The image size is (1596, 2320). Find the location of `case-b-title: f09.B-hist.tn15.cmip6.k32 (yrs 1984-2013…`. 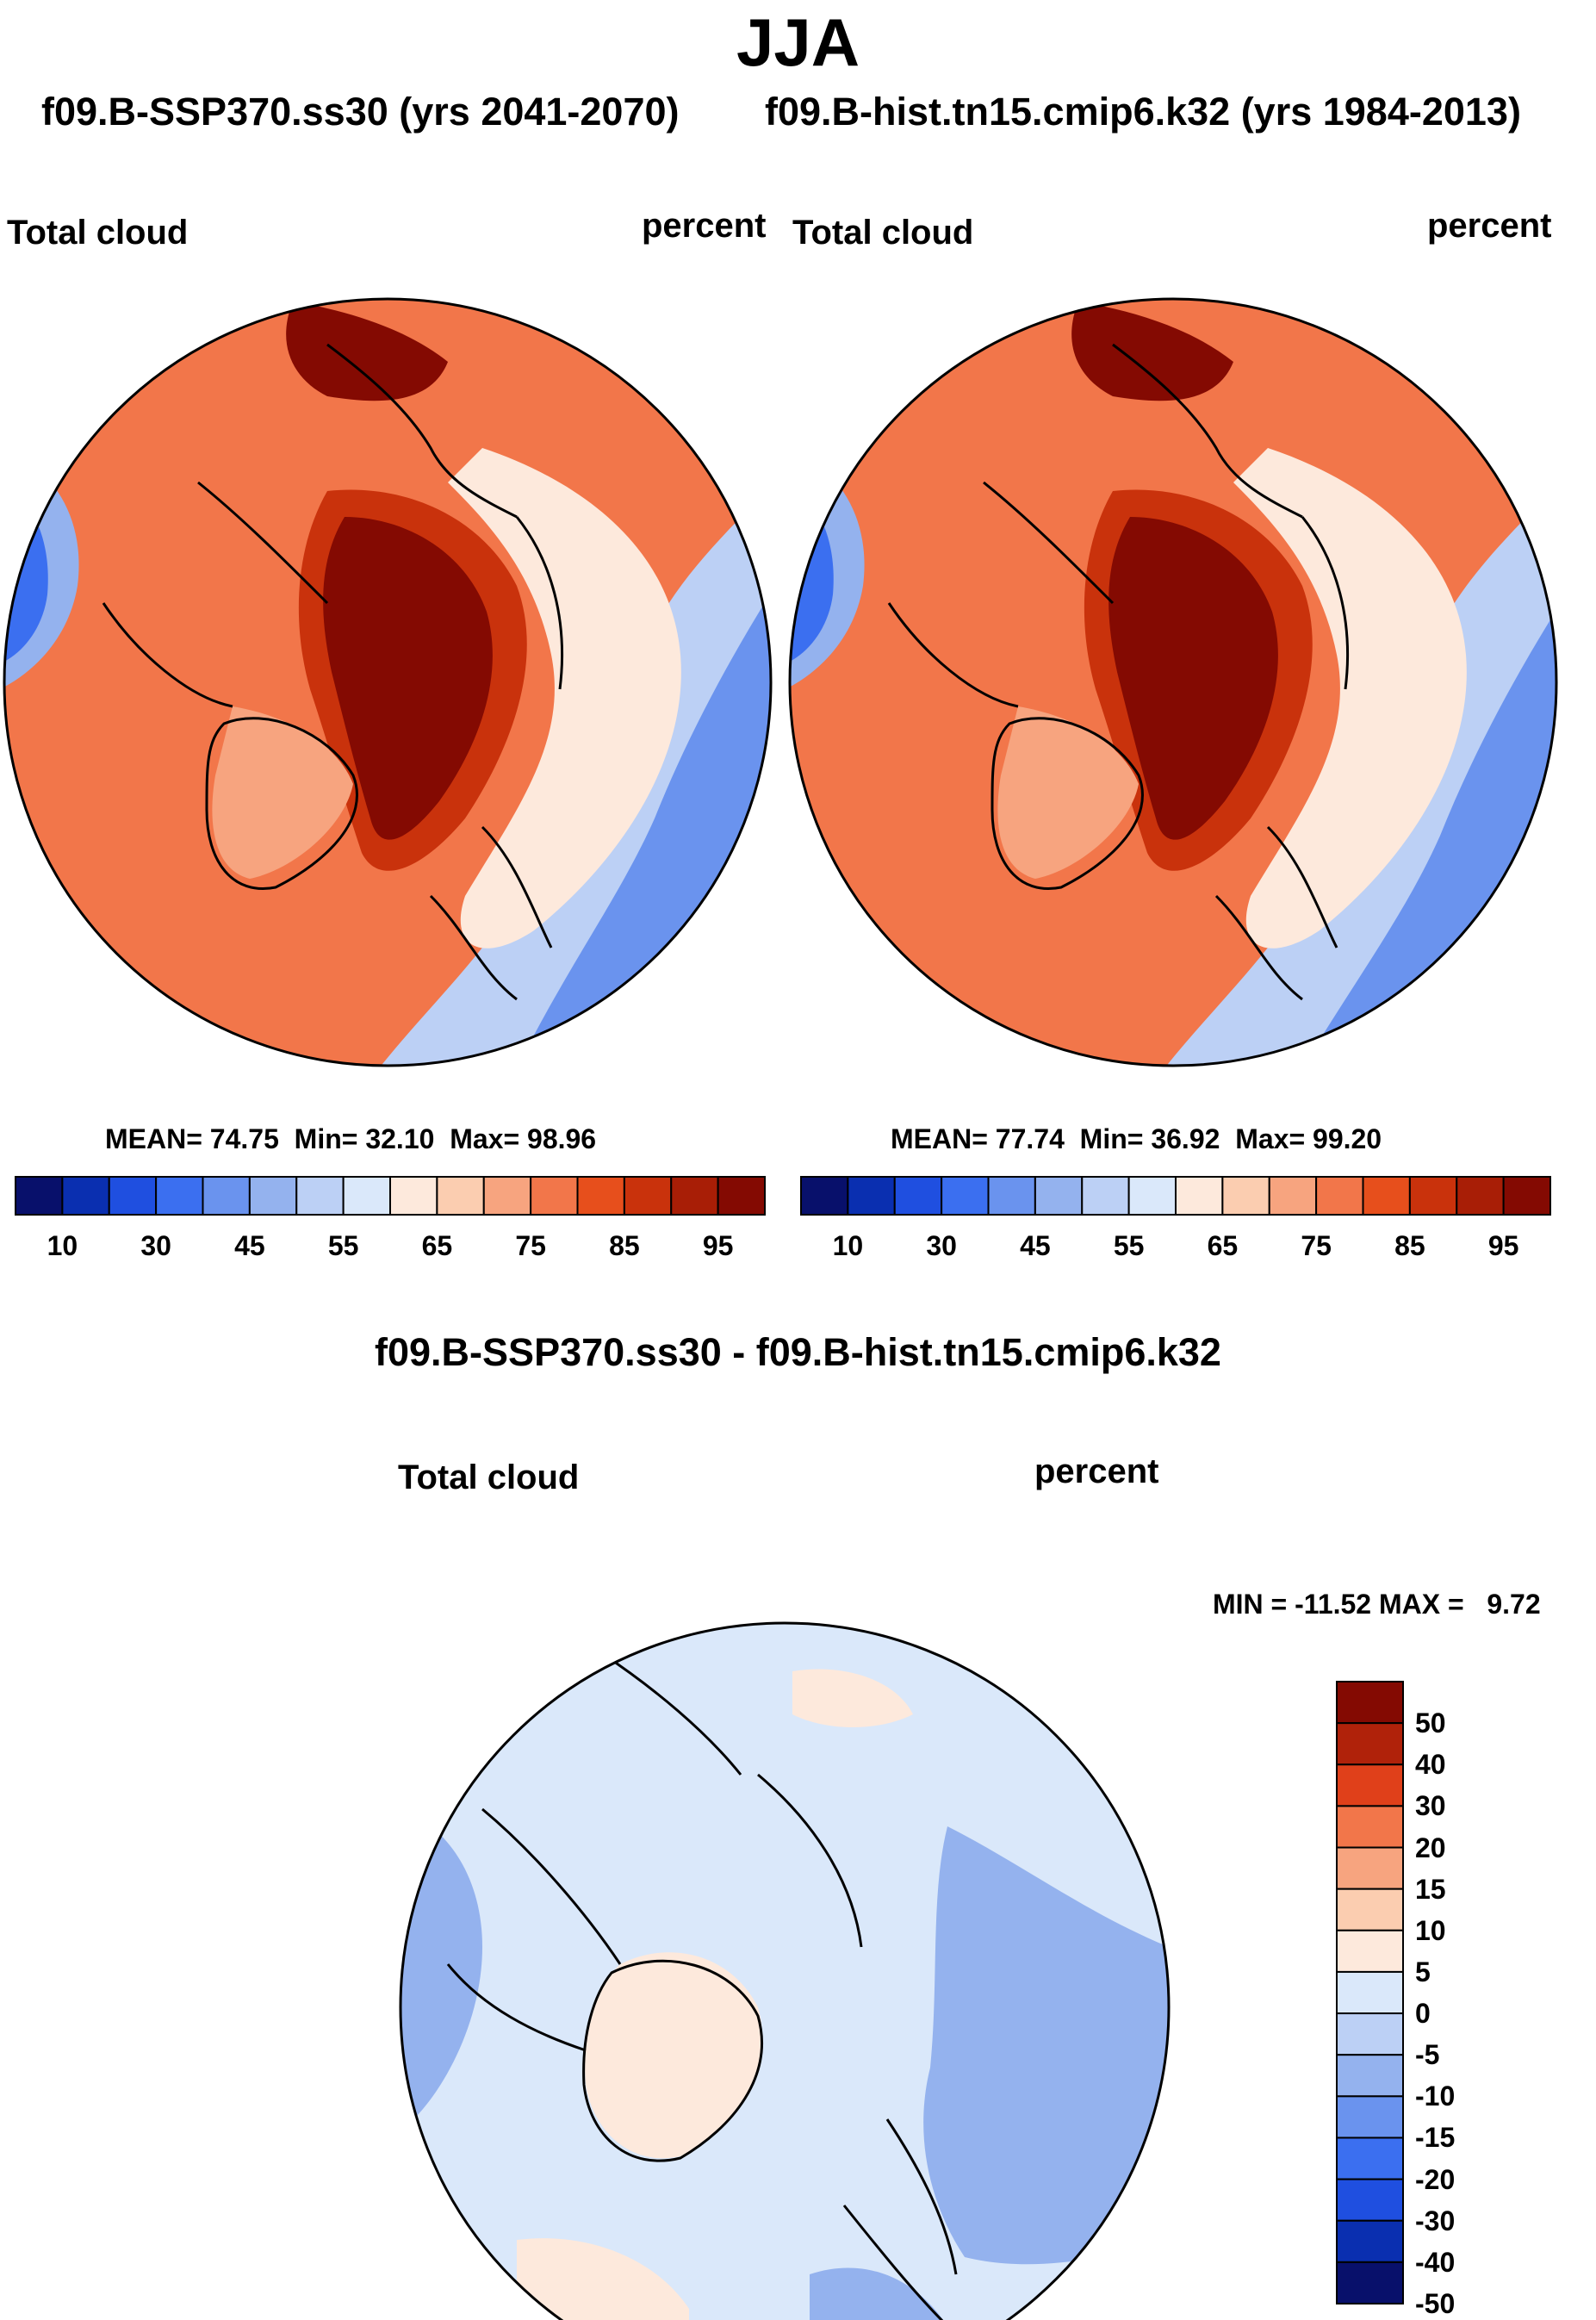

case-b-title: f09.B-hist.tn15.cmip6.k32 (yrs 1984-2013… is located at coordinates (1143, 112).